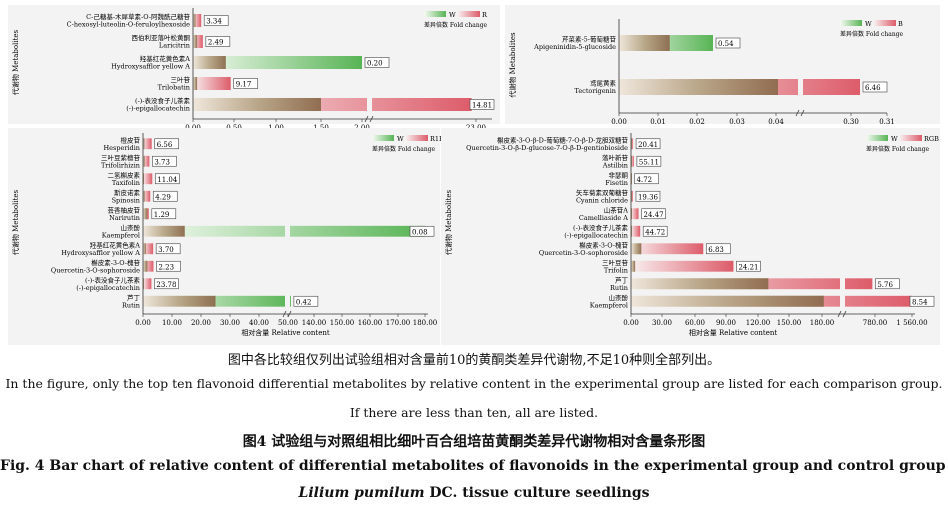  I want to click on fold-change-box: 0.54, so click(728, 43).